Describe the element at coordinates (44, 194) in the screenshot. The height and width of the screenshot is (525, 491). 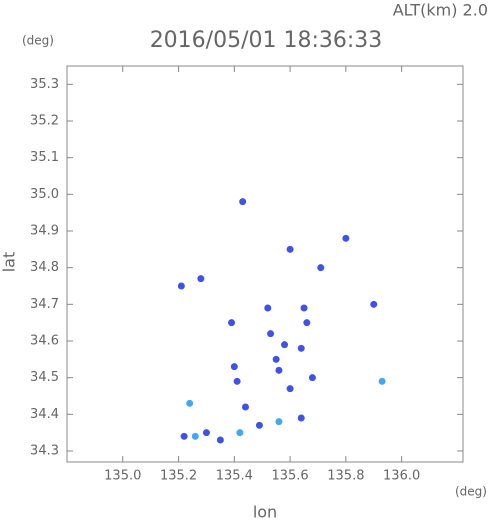
I see `y-tick-label: 35.0` at that location.